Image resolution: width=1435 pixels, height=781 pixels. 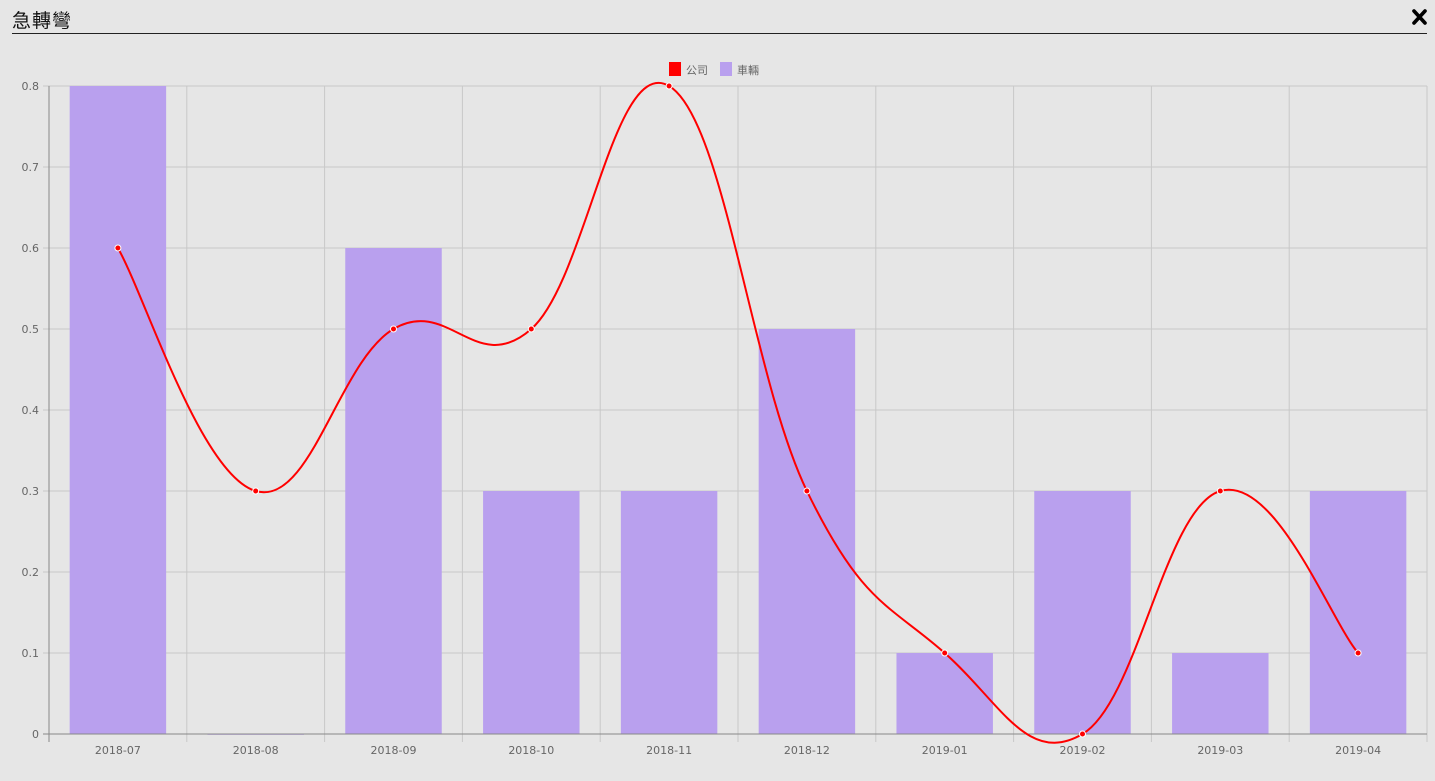 I want to click on x-tick-label: 2019-03, so click(x=1220, y=750).